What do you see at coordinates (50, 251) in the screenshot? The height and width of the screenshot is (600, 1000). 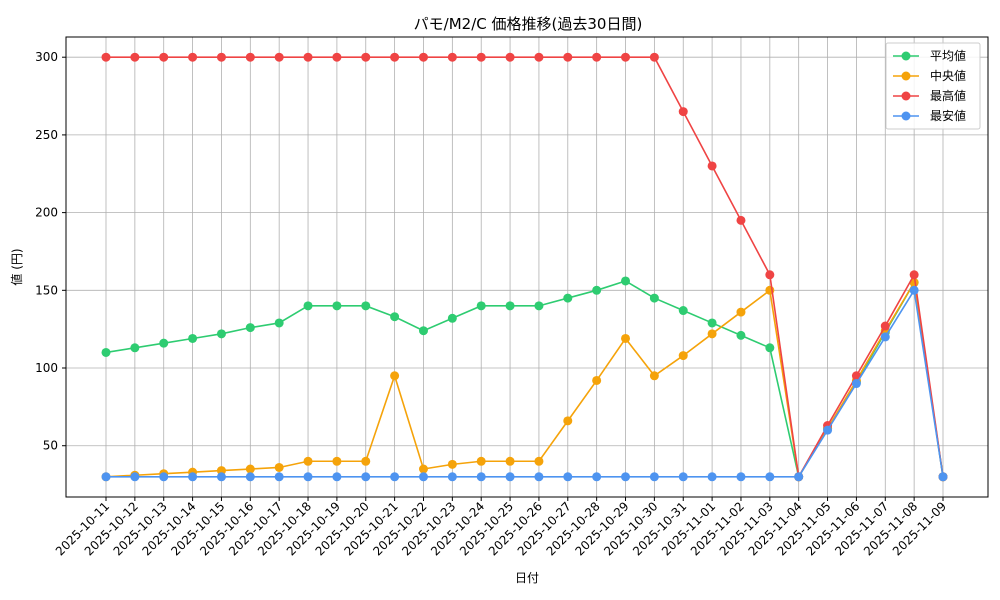 I see `y-axis-ticks: 50 100 150 200 250 300` at bounding box center [50, 251].